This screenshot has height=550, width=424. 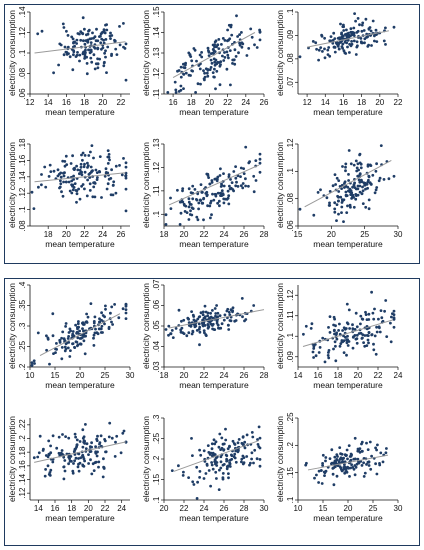 I want to click on x-tick-label: 20, so click(x=209, y=102).